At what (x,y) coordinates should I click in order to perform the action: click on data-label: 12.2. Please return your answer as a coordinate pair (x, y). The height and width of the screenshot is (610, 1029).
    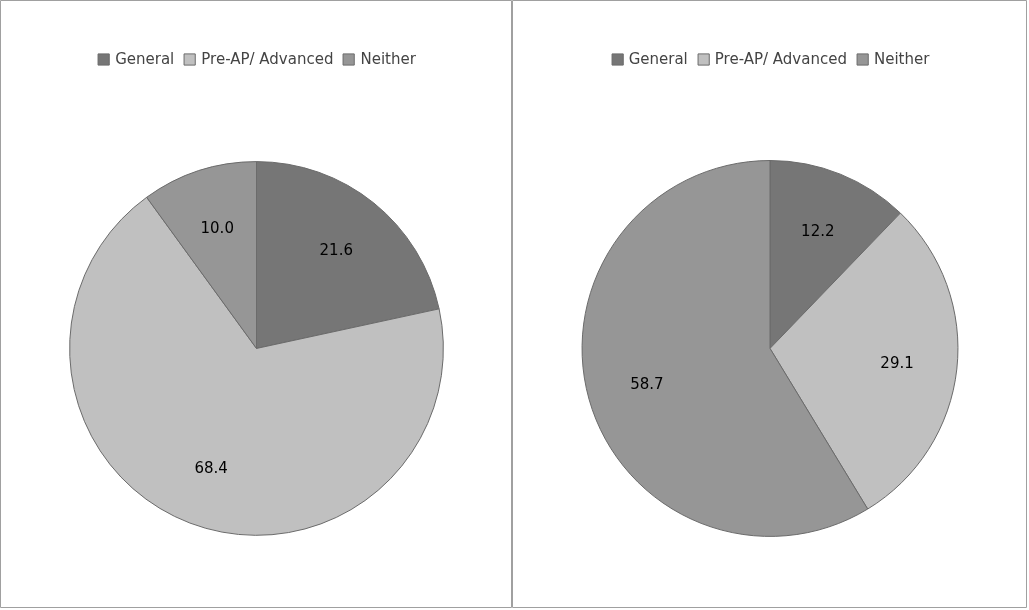
    Looking at the image, I should click on (818, 231).